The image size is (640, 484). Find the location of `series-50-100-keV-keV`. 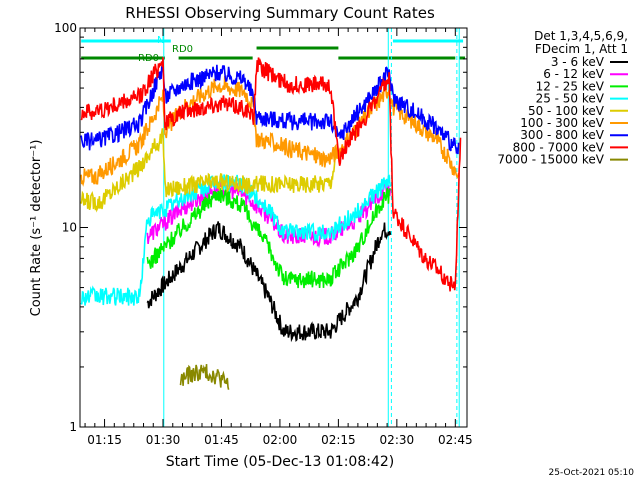

series-50-100-keV-keV is located at coordinates (209, 170).